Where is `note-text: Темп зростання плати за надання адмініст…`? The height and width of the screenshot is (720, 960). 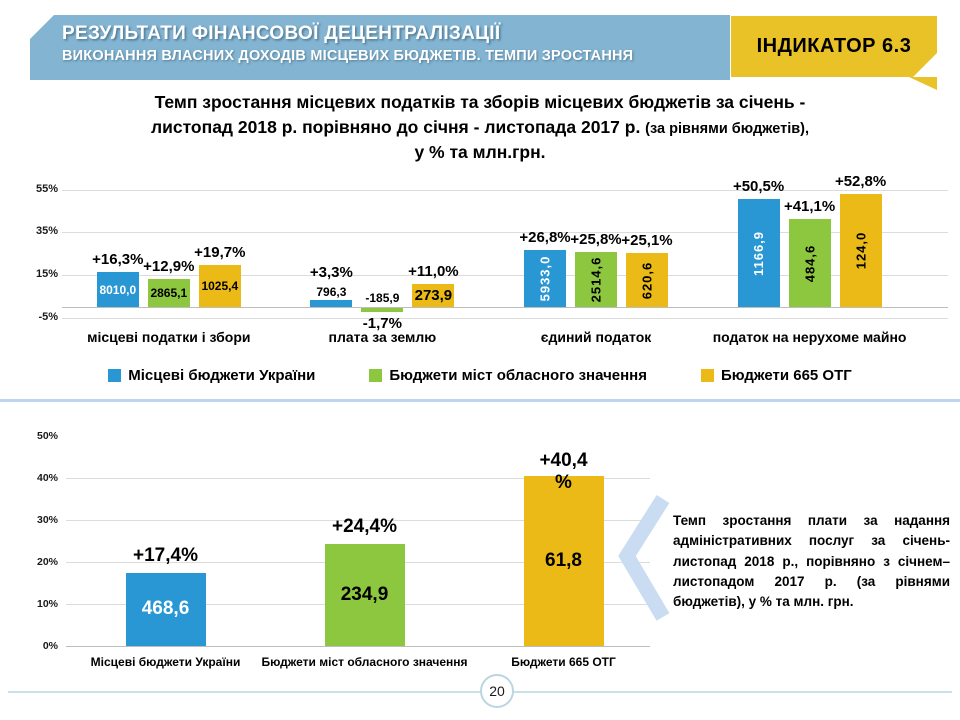 note-text: Темп зростання плати за надання адмініст… is located at coordinates (811, 561).